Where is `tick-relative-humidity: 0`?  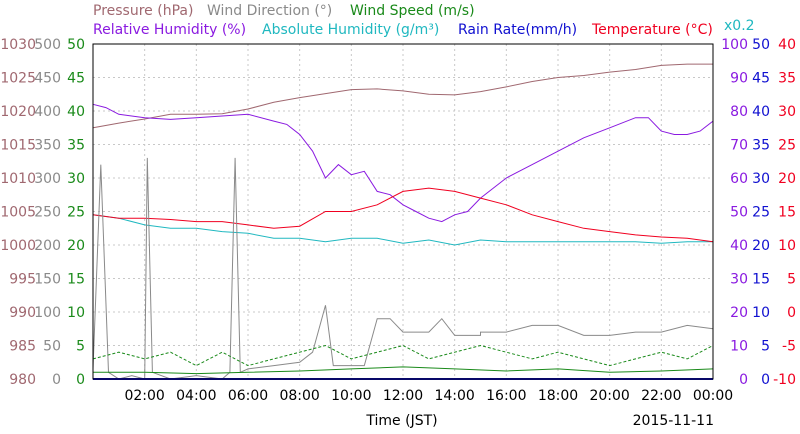
tick-relative-humidity: 0 is located at coordinates (743, 380).